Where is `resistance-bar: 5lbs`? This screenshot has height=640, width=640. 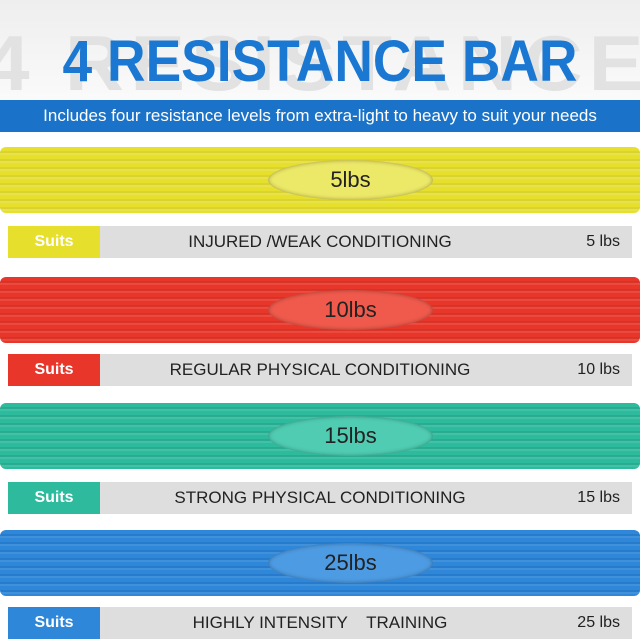
resistance-bar: 5lbs is located at coordinates (320, 180).